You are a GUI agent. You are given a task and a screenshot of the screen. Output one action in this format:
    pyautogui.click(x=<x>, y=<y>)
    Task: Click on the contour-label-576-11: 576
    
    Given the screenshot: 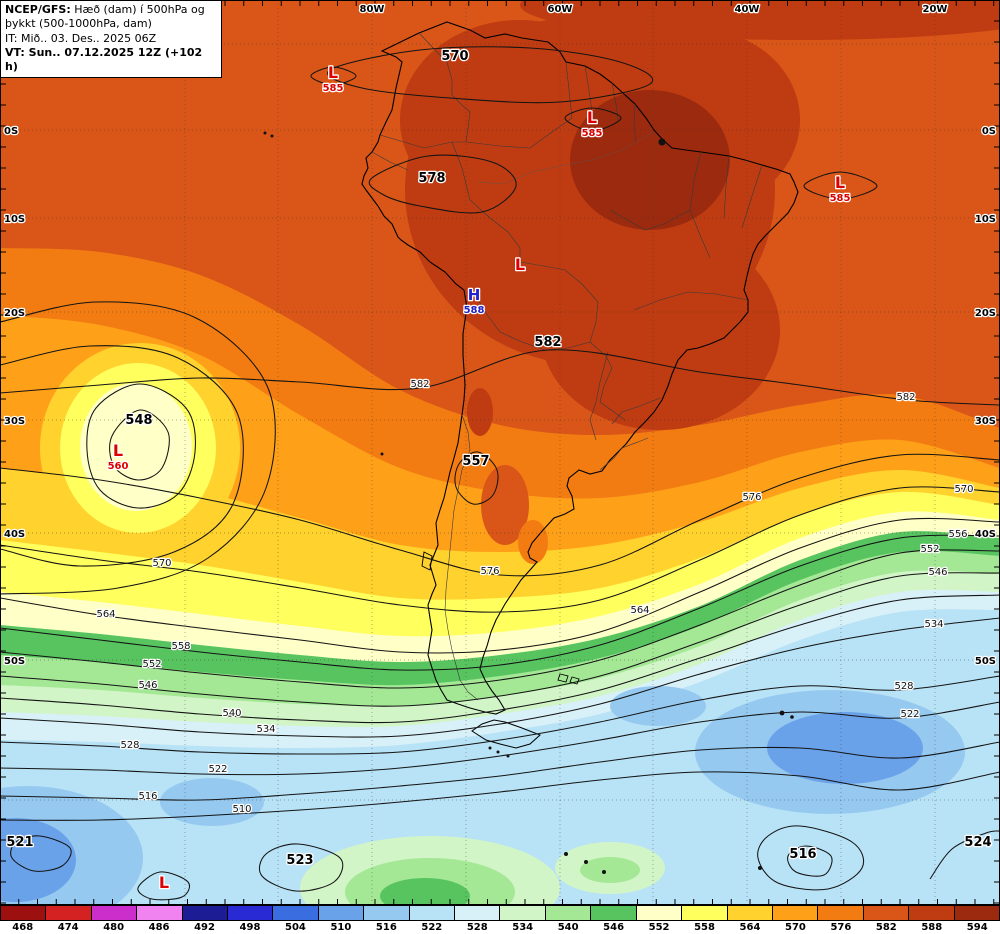 What is the action you would take?
    pyautogui.click(x=489, y=571)
    